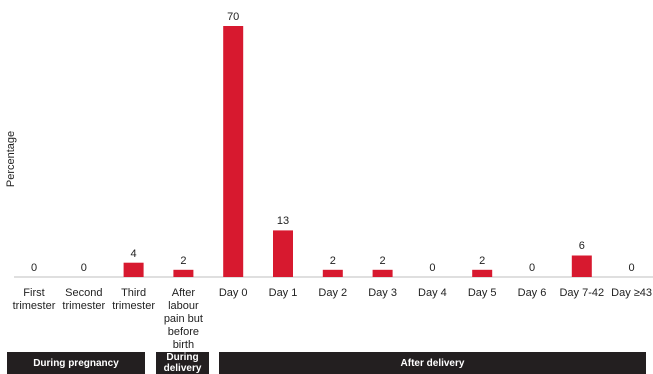 This screenshot has height=374, width=653. I want to click on x-tick-label: Day 2, so click(333, 293).